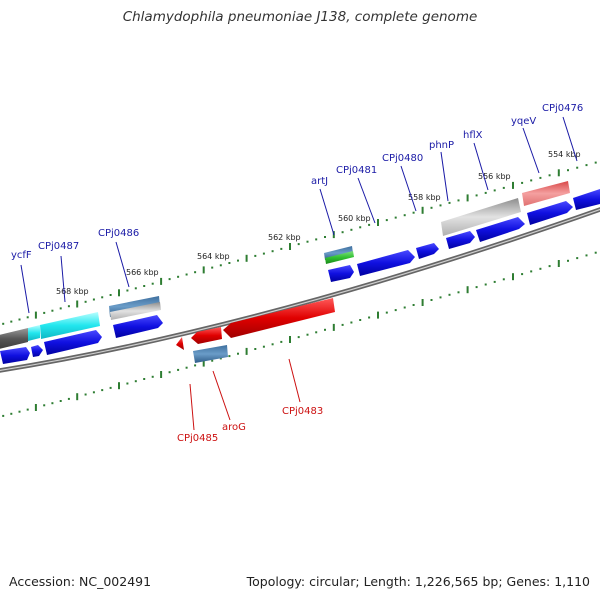  Describe the element at coordinates (197, 438) in the screenshot. I see `gene-label-CPj0485: CPj0485` at that location.